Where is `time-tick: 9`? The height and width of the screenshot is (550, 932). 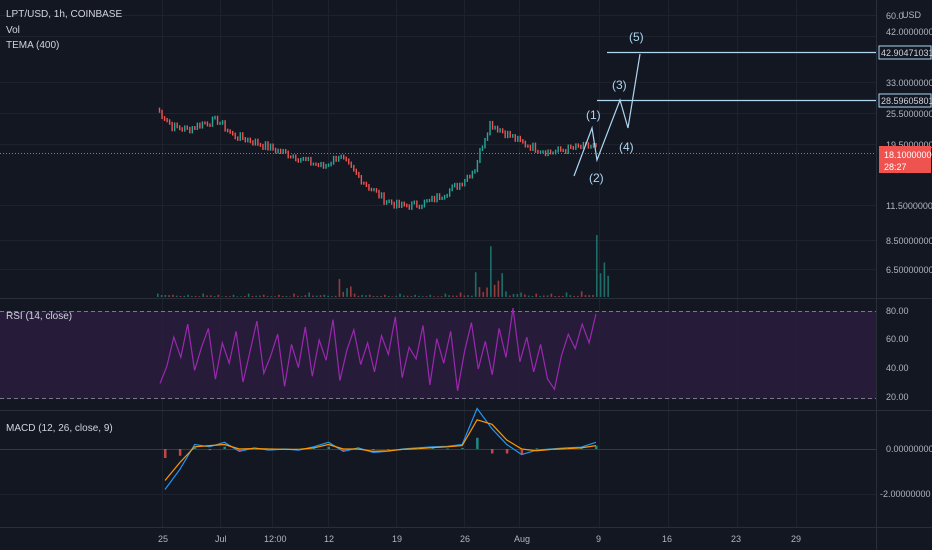 time-tick: 9 is located at coordinates (598, 539).